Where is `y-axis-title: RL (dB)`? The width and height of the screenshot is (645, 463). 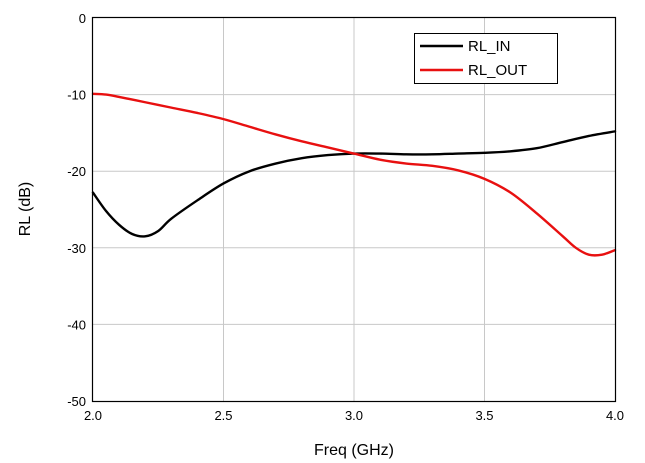
y-axis-title: RL (dB) is located at coordinates (25, 209).